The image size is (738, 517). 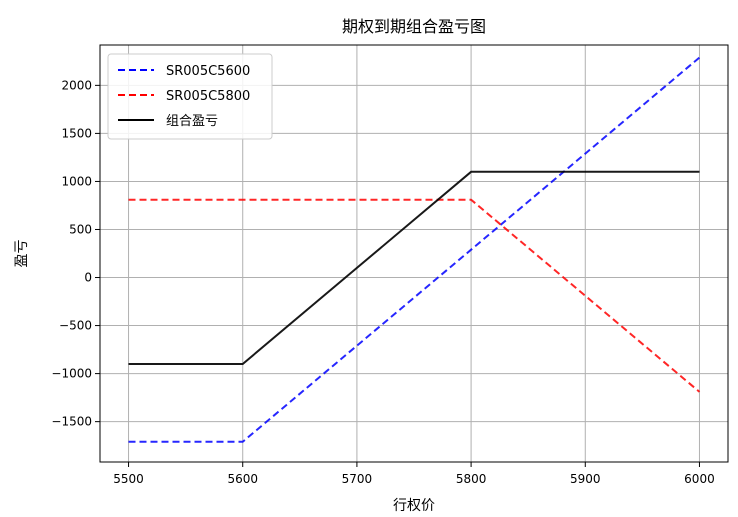 I want to click on legend: SR005C5600 SR005C5800 组合盈亏, so click(x=190, y=96).